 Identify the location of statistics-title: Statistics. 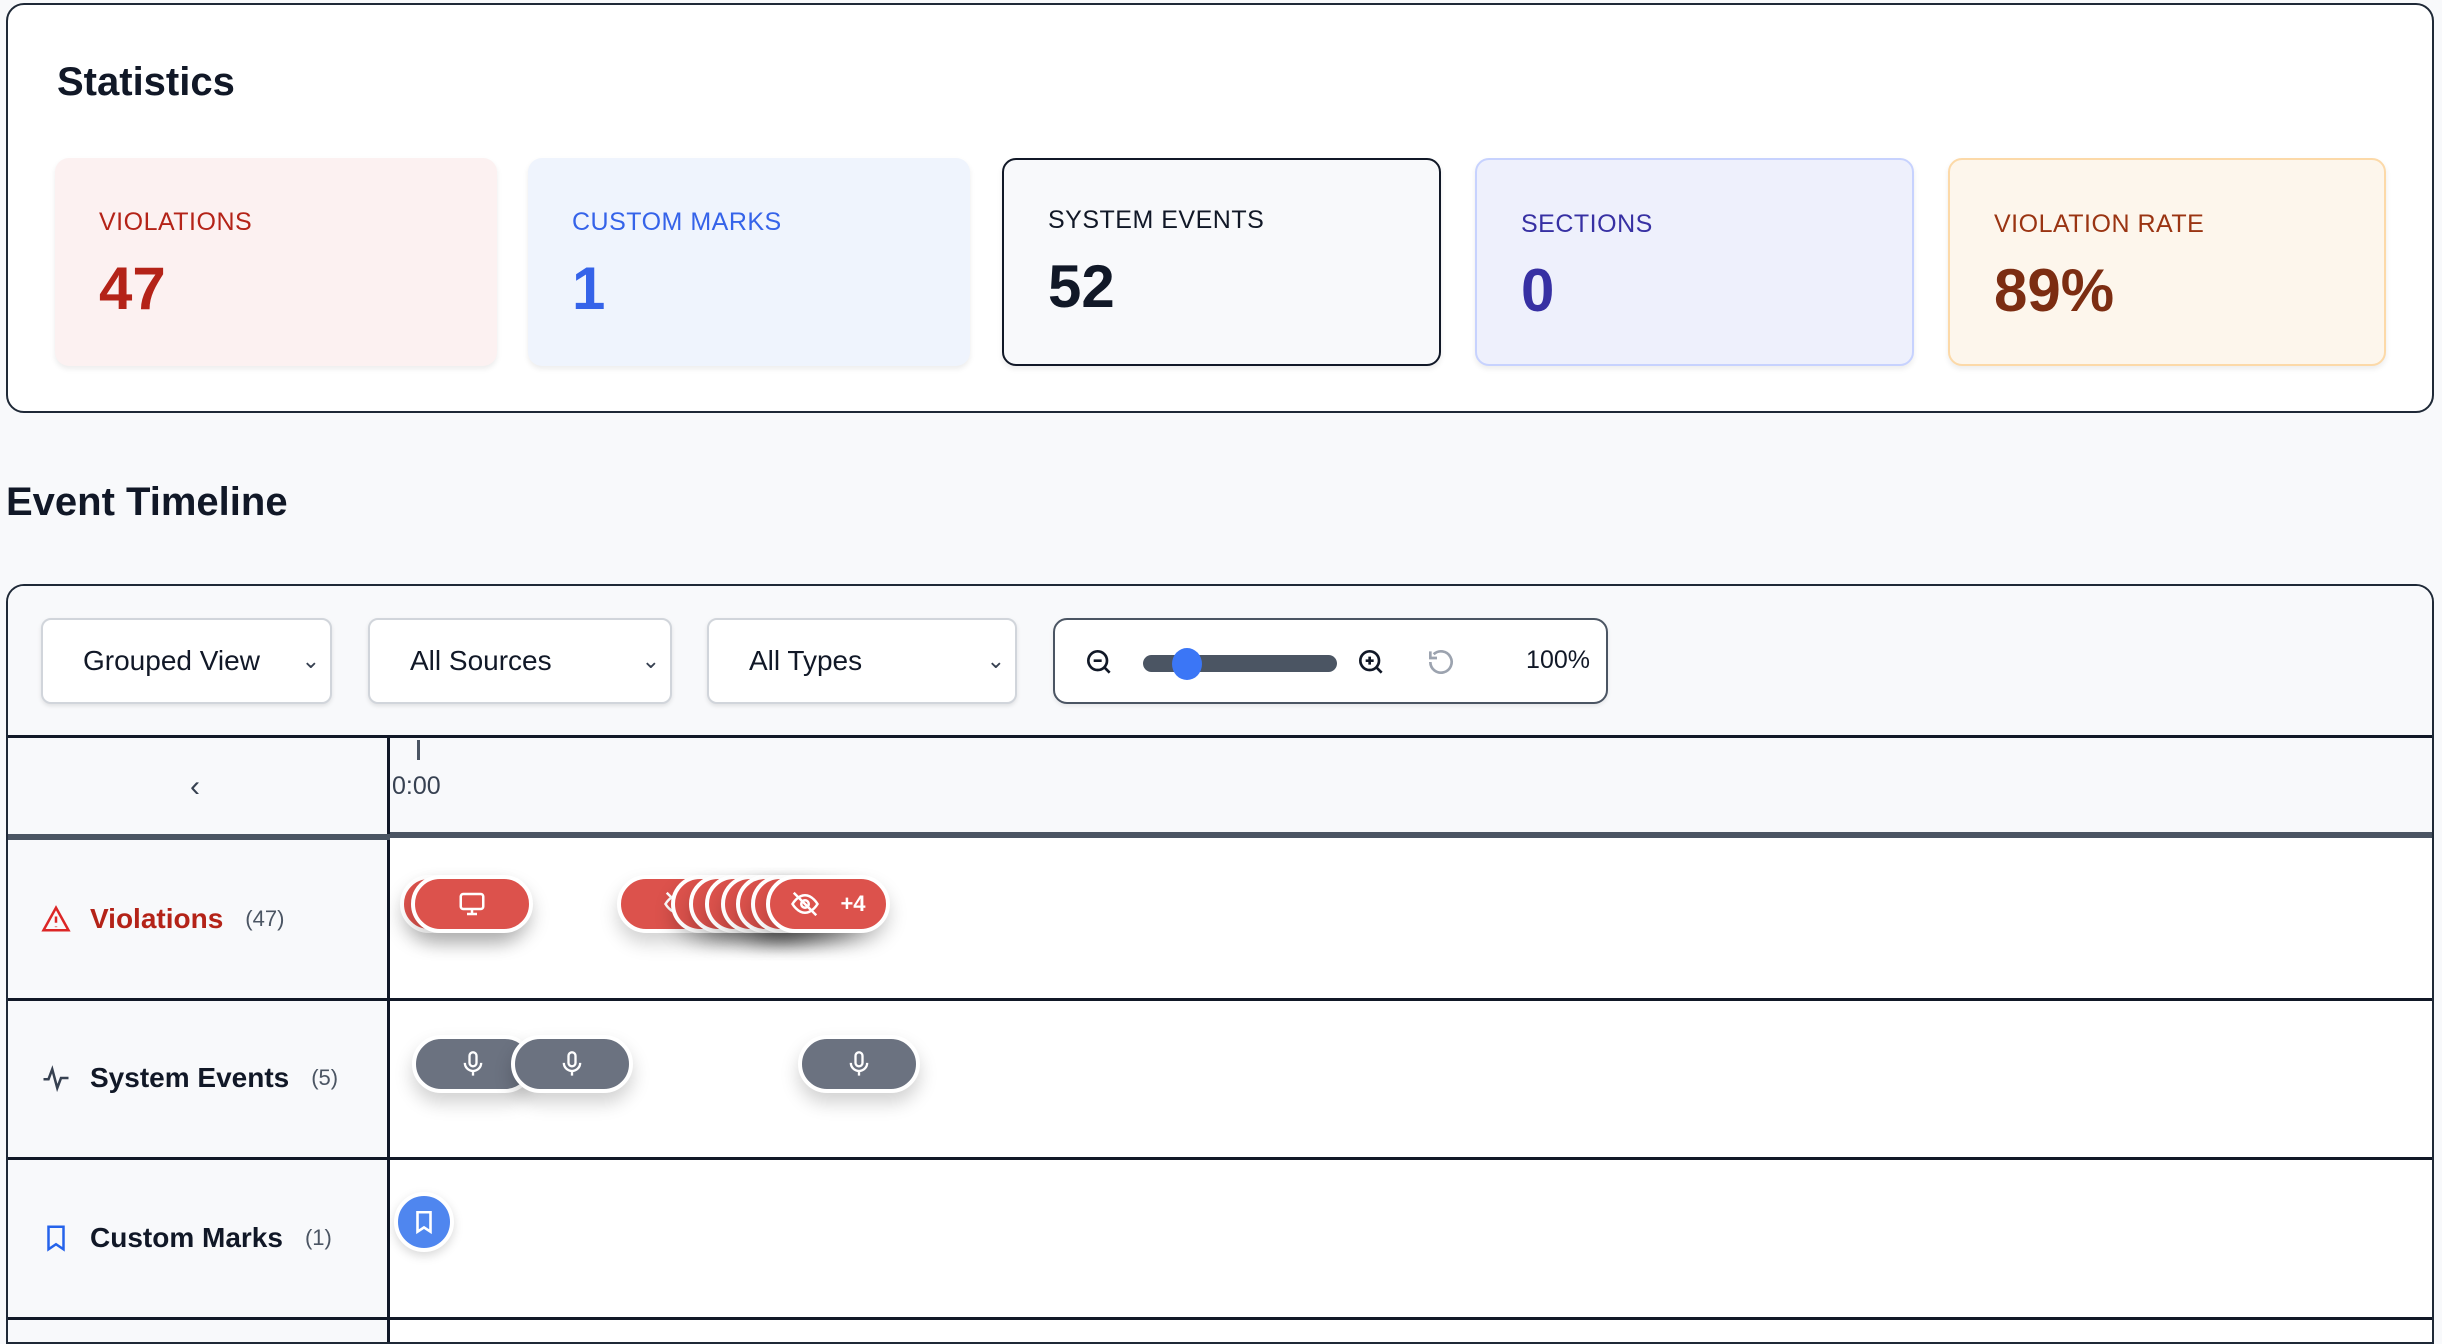
(146, 82).